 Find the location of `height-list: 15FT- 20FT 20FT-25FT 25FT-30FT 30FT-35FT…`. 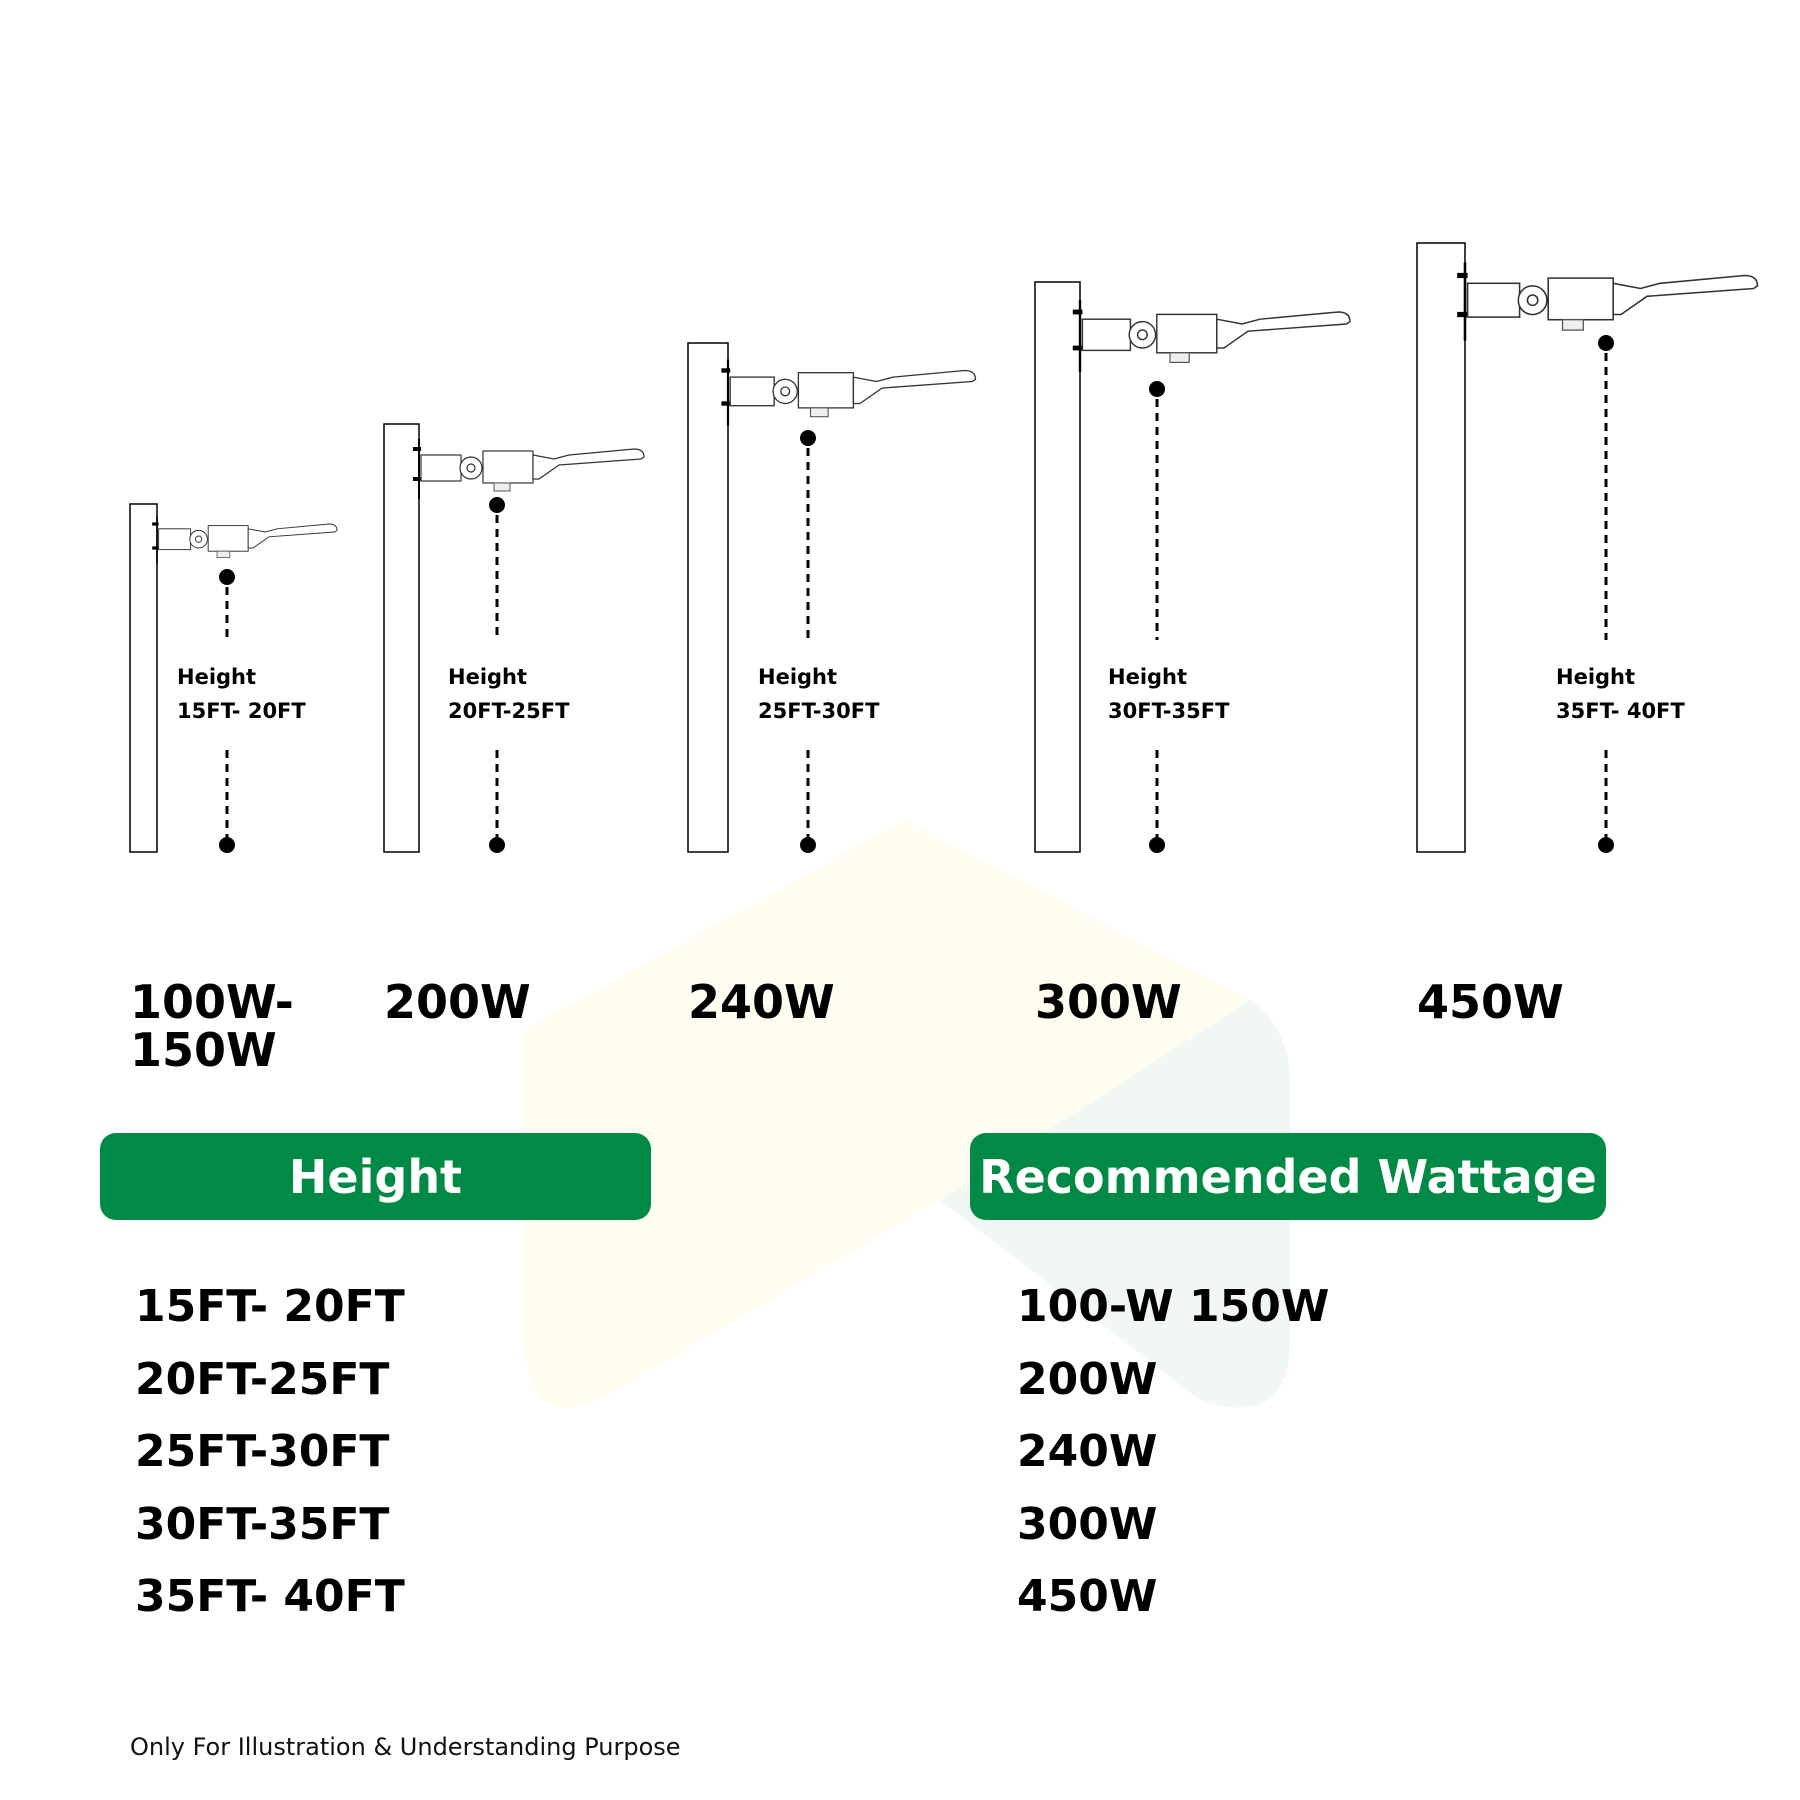

height-list: 15FT- 20FT 20FT-25FT 25FT-30FT 30FT-35FT… is located at coordinates (270, 1461).